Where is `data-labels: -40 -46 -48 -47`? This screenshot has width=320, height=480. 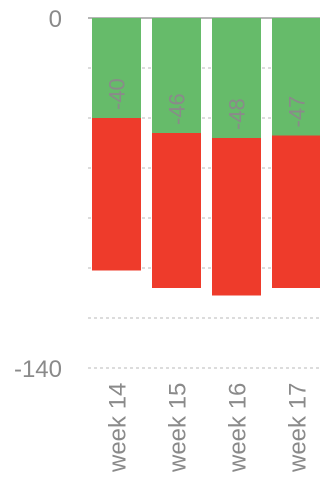
data-labels: -40 -46 -48 -47 is located at coordinates (207, 104).